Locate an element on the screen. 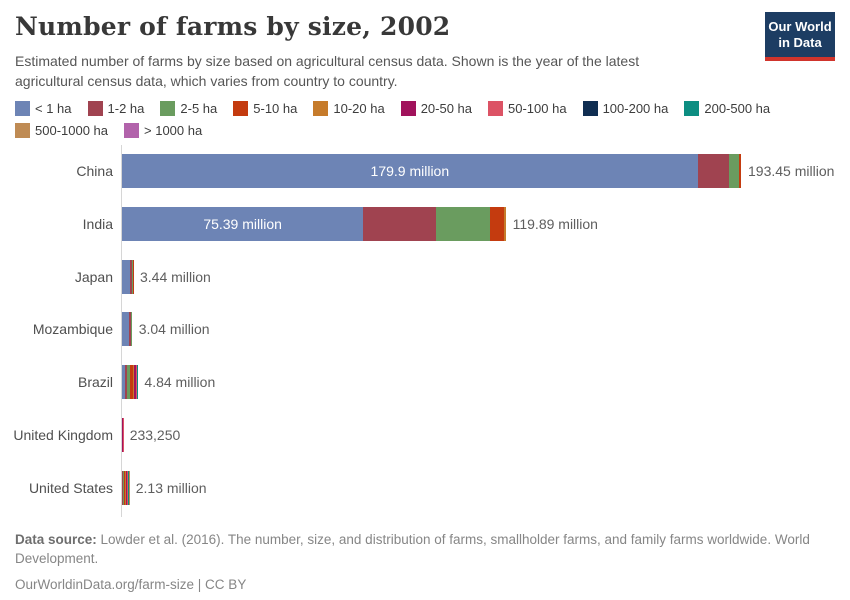 The height and width of the screenshot is (600, 850). legend-item-1-ha: < 1 ha is located at coordinates (43, 108).